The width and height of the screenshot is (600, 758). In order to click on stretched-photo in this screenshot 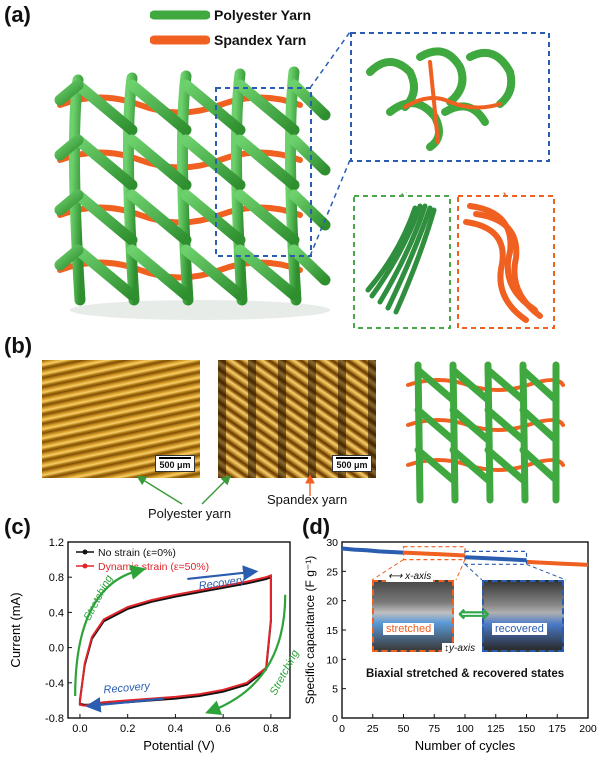, I will do `click(413, 616)`.